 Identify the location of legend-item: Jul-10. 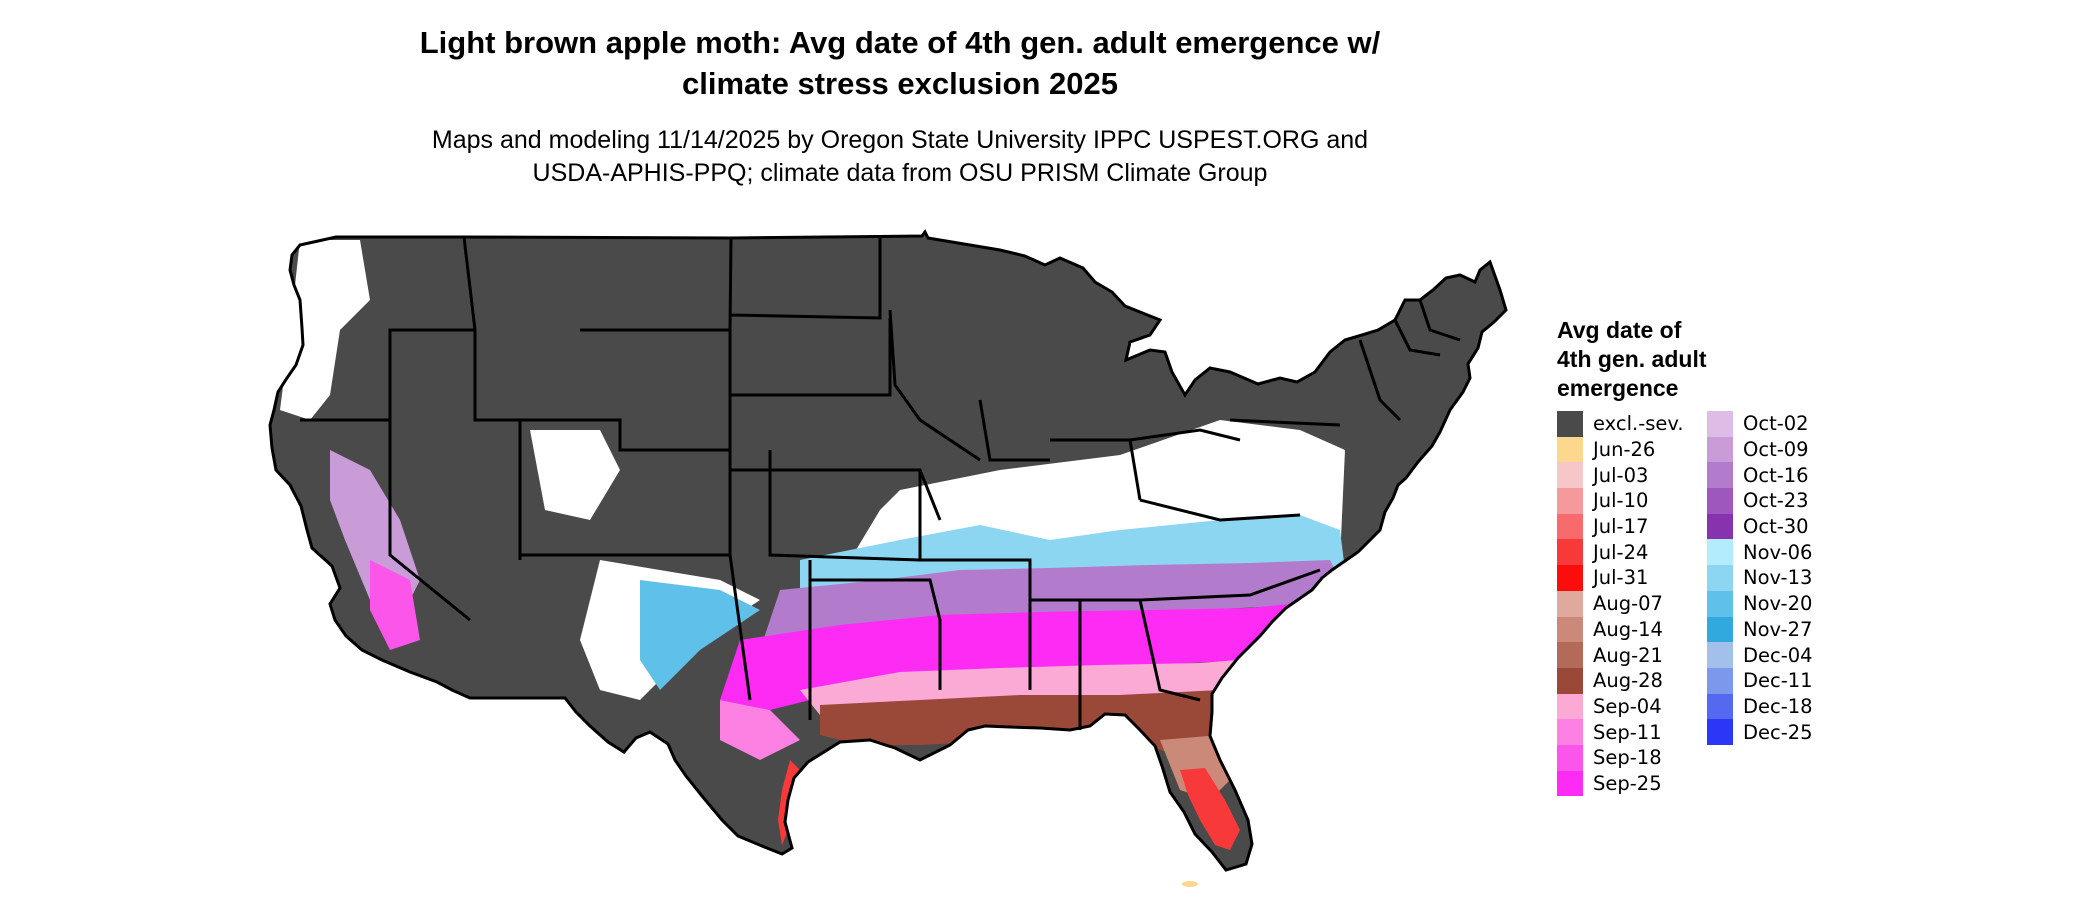
(1632, 501).